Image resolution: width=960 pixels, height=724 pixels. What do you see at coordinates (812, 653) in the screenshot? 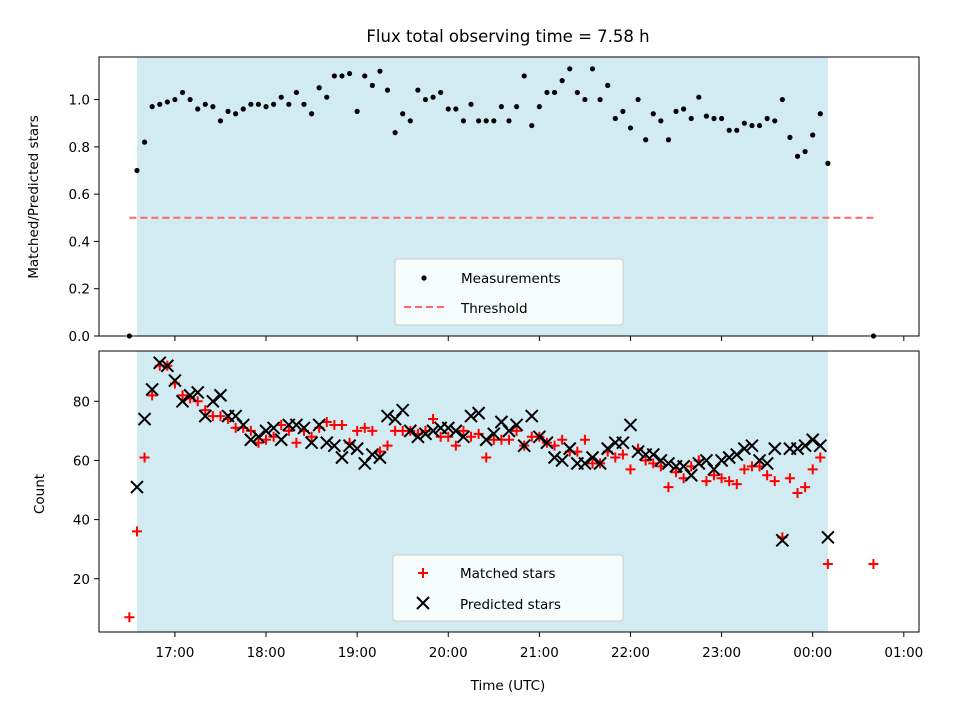
I see `x-tick-label: 00:00` at bounding box center [812, 653].